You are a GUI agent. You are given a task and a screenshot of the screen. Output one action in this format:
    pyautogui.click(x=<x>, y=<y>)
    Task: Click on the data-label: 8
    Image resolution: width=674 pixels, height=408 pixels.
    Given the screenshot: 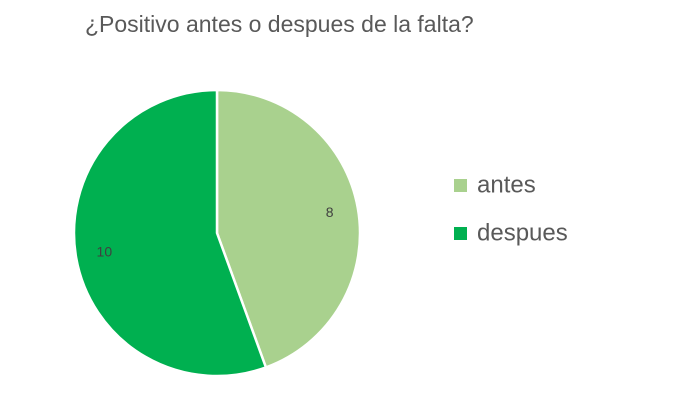 What is the action you would take?
    pyautogui.click(x=330, y=212)
    